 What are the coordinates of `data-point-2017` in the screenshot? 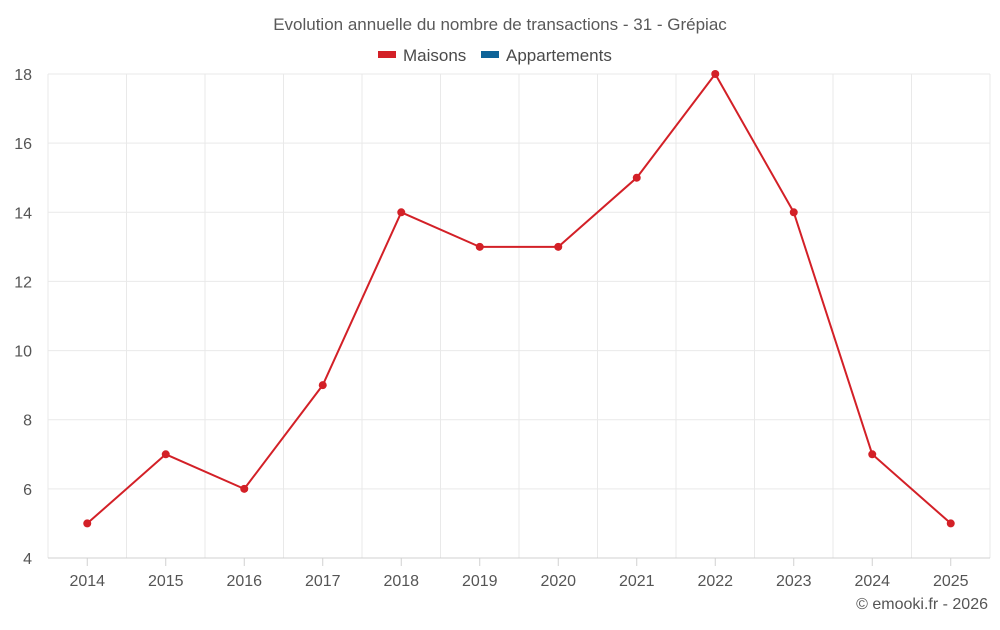 It's located at (322, 385).